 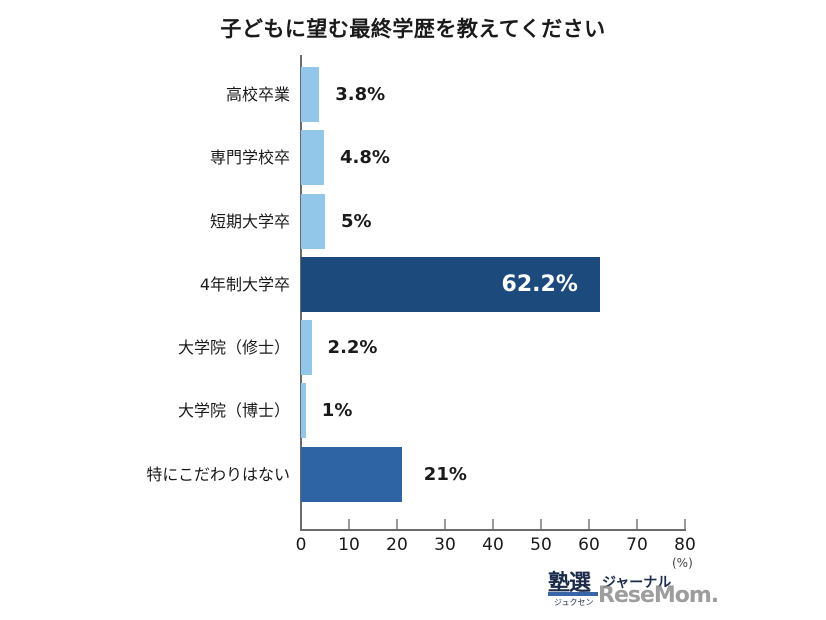 What do you see at coordinates (413, 222) in the screenshot?
I see `bar-row: 短期大学卒 5%` at bounding box center [413, 222].